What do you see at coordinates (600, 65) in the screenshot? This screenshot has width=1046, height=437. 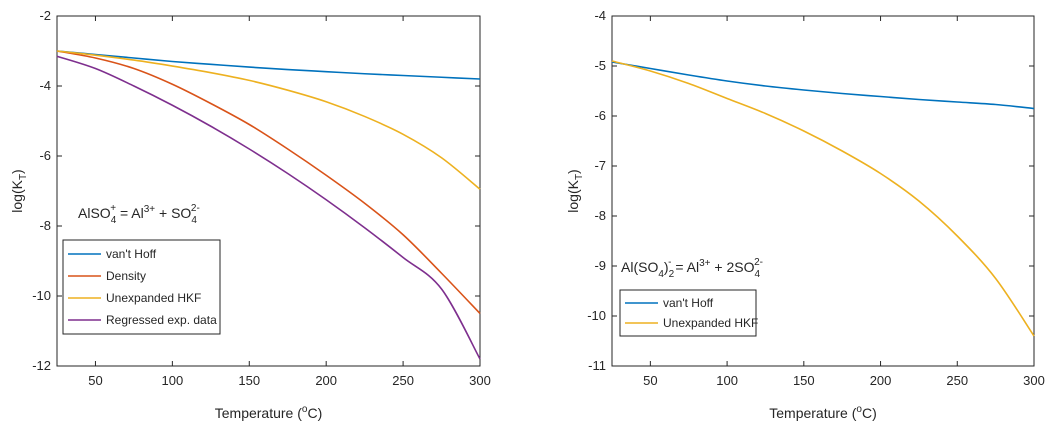 I see `y-tick-label: -5` at bounding box center [600, 65].